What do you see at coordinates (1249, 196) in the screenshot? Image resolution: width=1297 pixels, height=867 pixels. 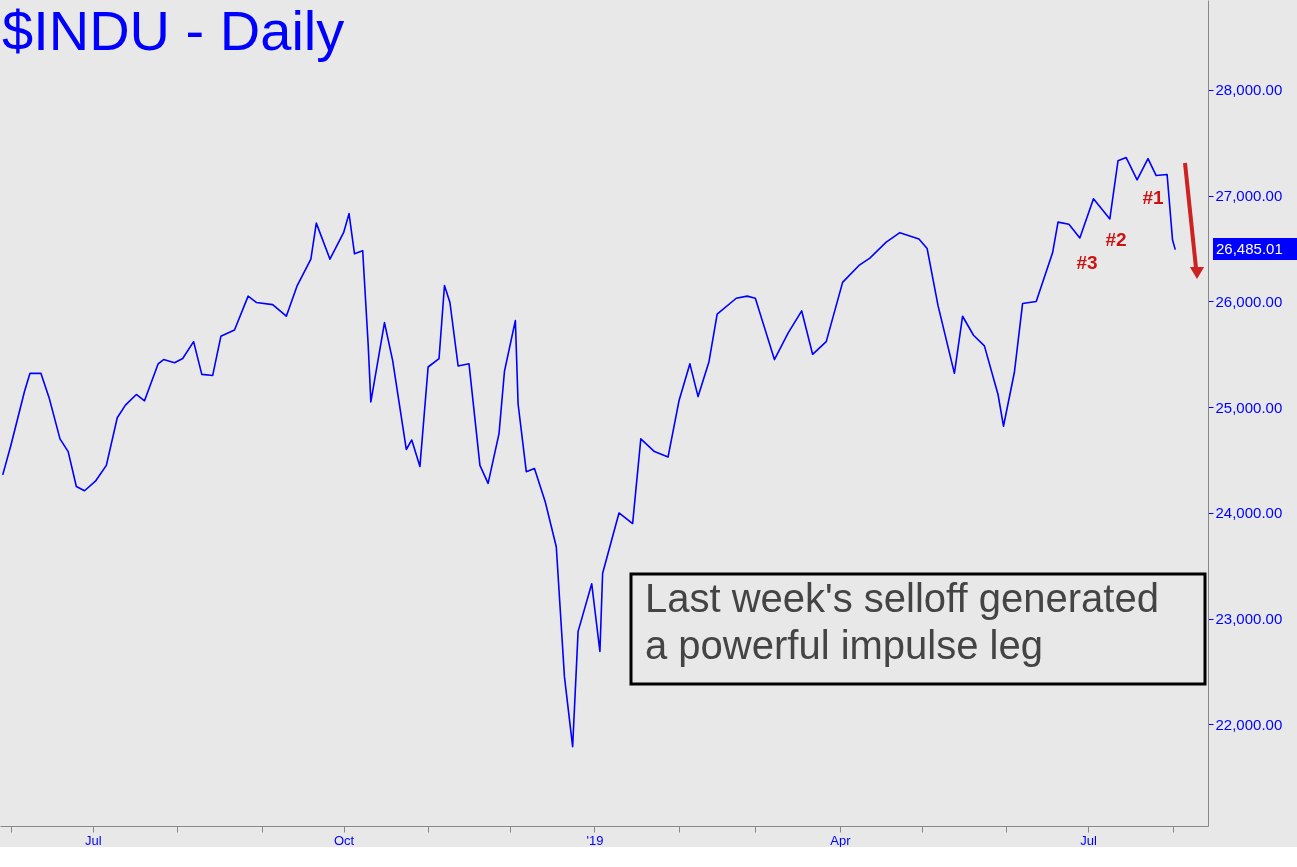 I see `y-tick-label: 27,000.00` at bounding box center [1249, 196].